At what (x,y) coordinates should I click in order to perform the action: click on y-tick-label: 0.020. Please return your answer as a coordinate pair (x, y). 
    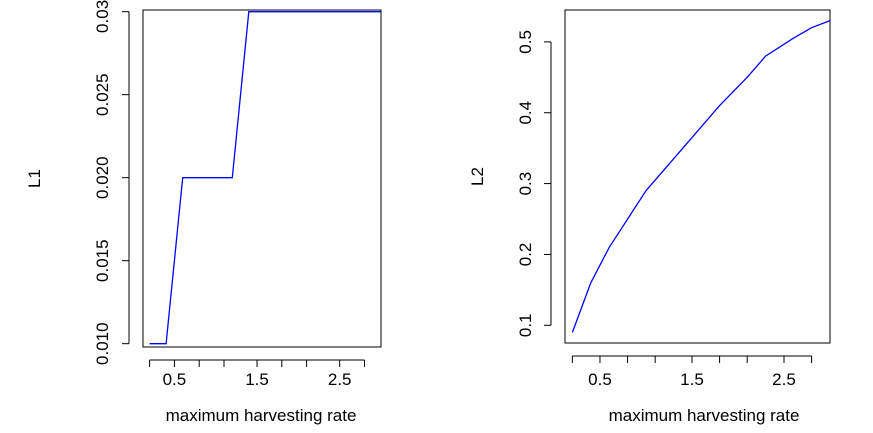
    Looking at the image, I should click on (102, 177).